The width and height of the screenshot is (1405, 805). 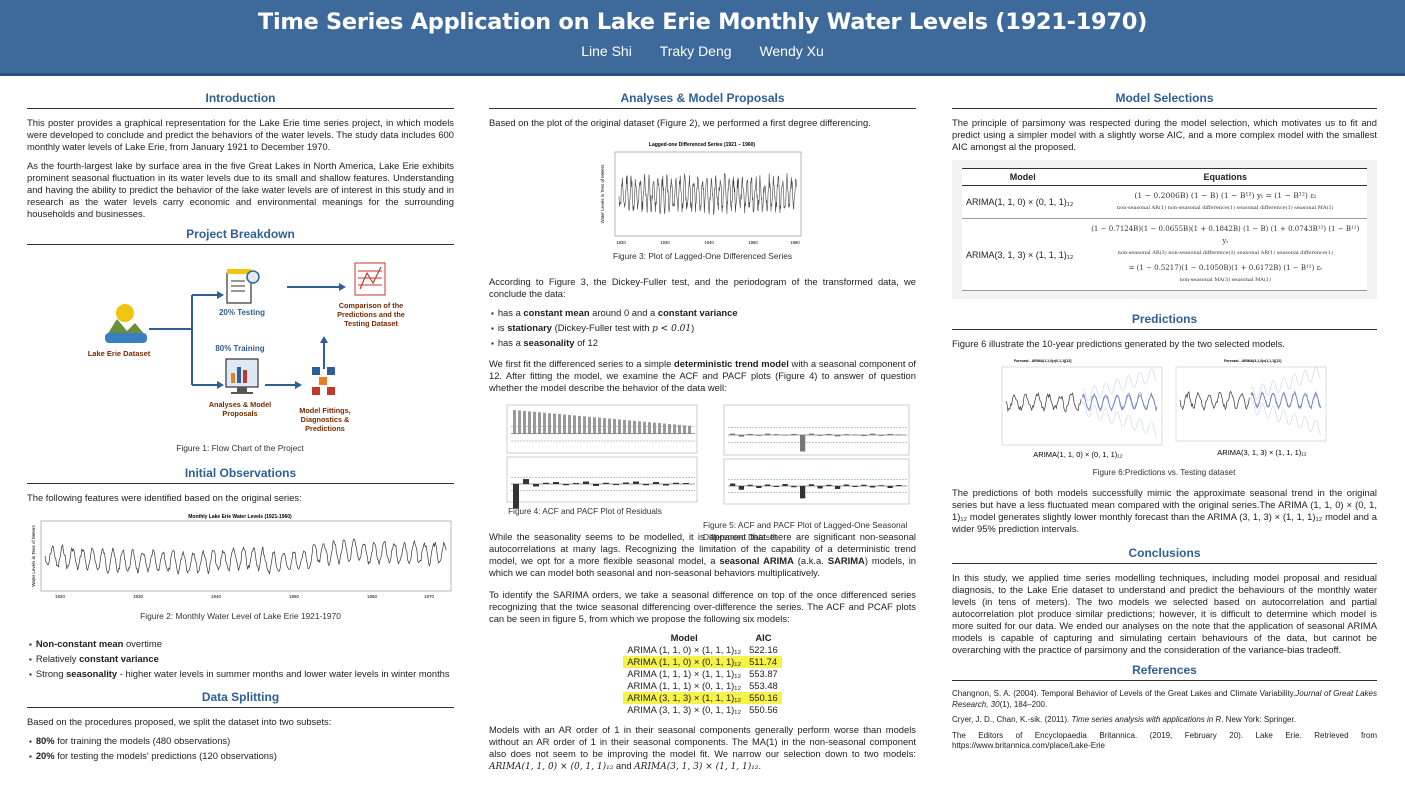 What do you see at coordinates (1252, 361) in the screenshot?
I see `forecast-right-title: Forecast - ARIMA(3,1,3)x(1,1,1)[12]` at bounding box center [1252, 361].